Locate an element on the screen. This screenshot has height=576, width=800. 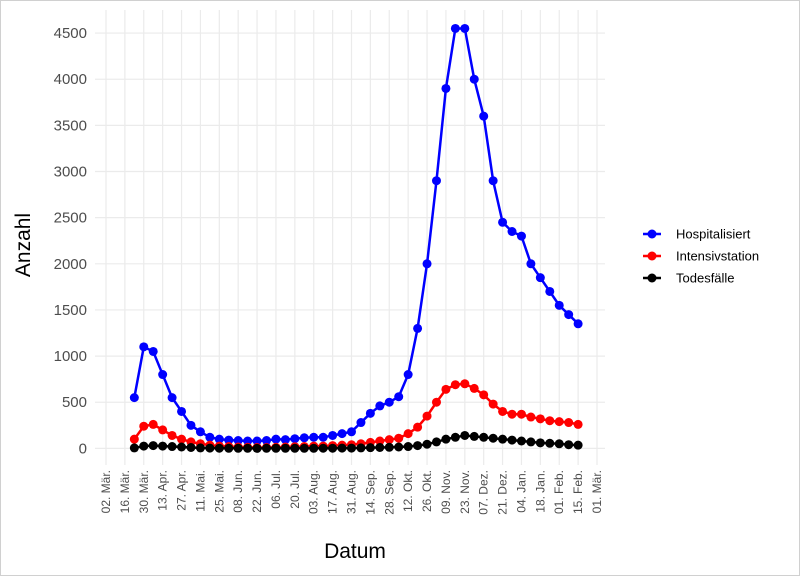
y-tick-label: 3500 is located at coordinates (70, 125).